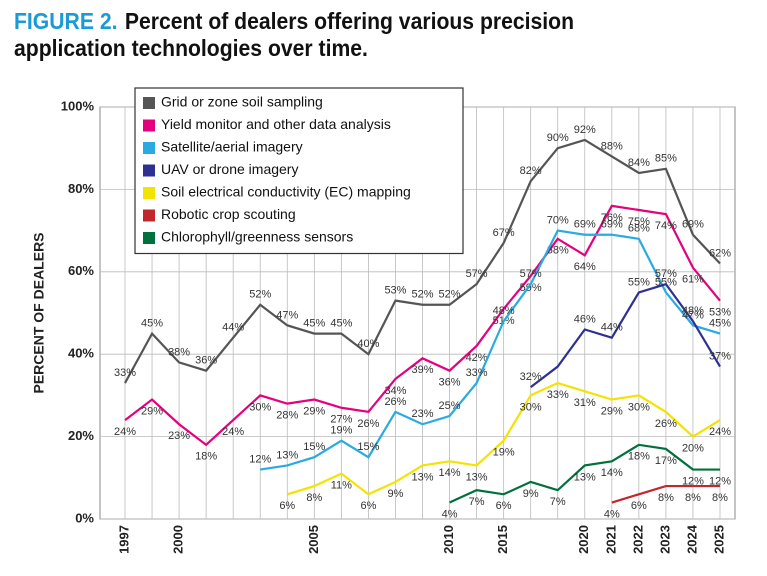  Describe the element at coordinates (313, 539) in the screenshot. I see `x-tick-label: 2005` at that location.